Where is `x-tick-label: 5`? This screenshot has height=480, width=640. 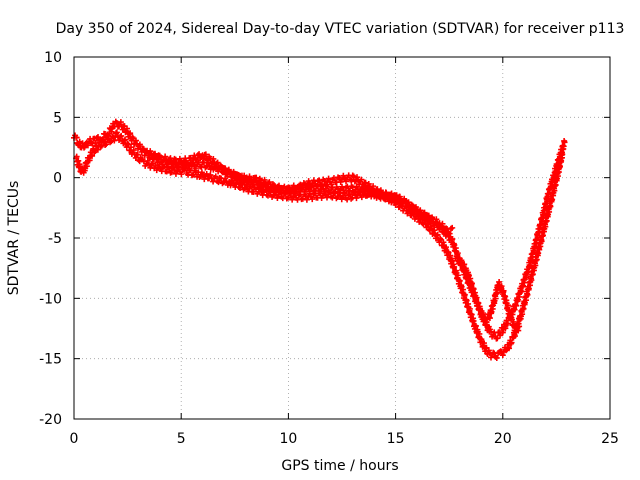 x-tick-label: 5 is located at coordinates (181, 439).